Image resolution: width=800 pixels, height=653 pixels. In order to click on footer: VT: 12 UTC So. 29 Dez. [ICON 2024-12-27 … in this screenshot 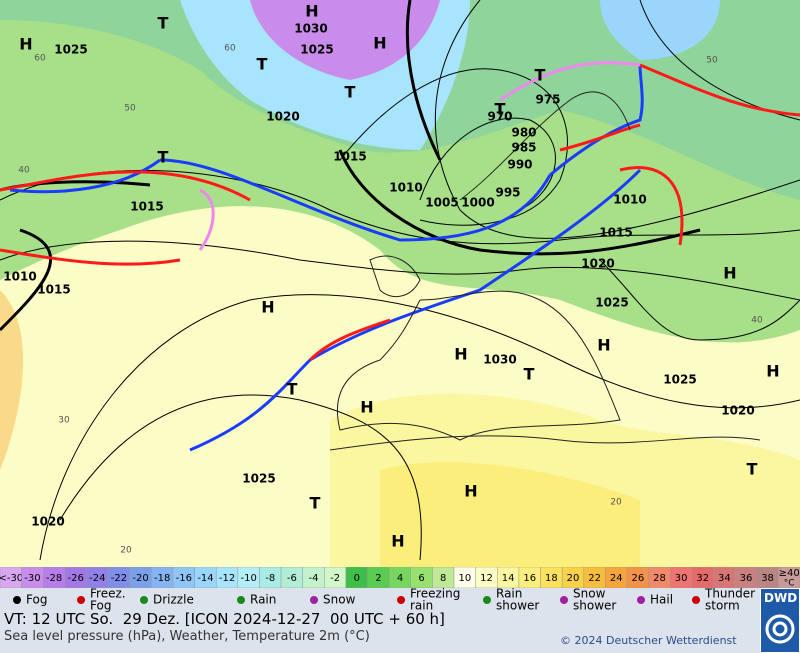, I will do `click(400, 620)`.